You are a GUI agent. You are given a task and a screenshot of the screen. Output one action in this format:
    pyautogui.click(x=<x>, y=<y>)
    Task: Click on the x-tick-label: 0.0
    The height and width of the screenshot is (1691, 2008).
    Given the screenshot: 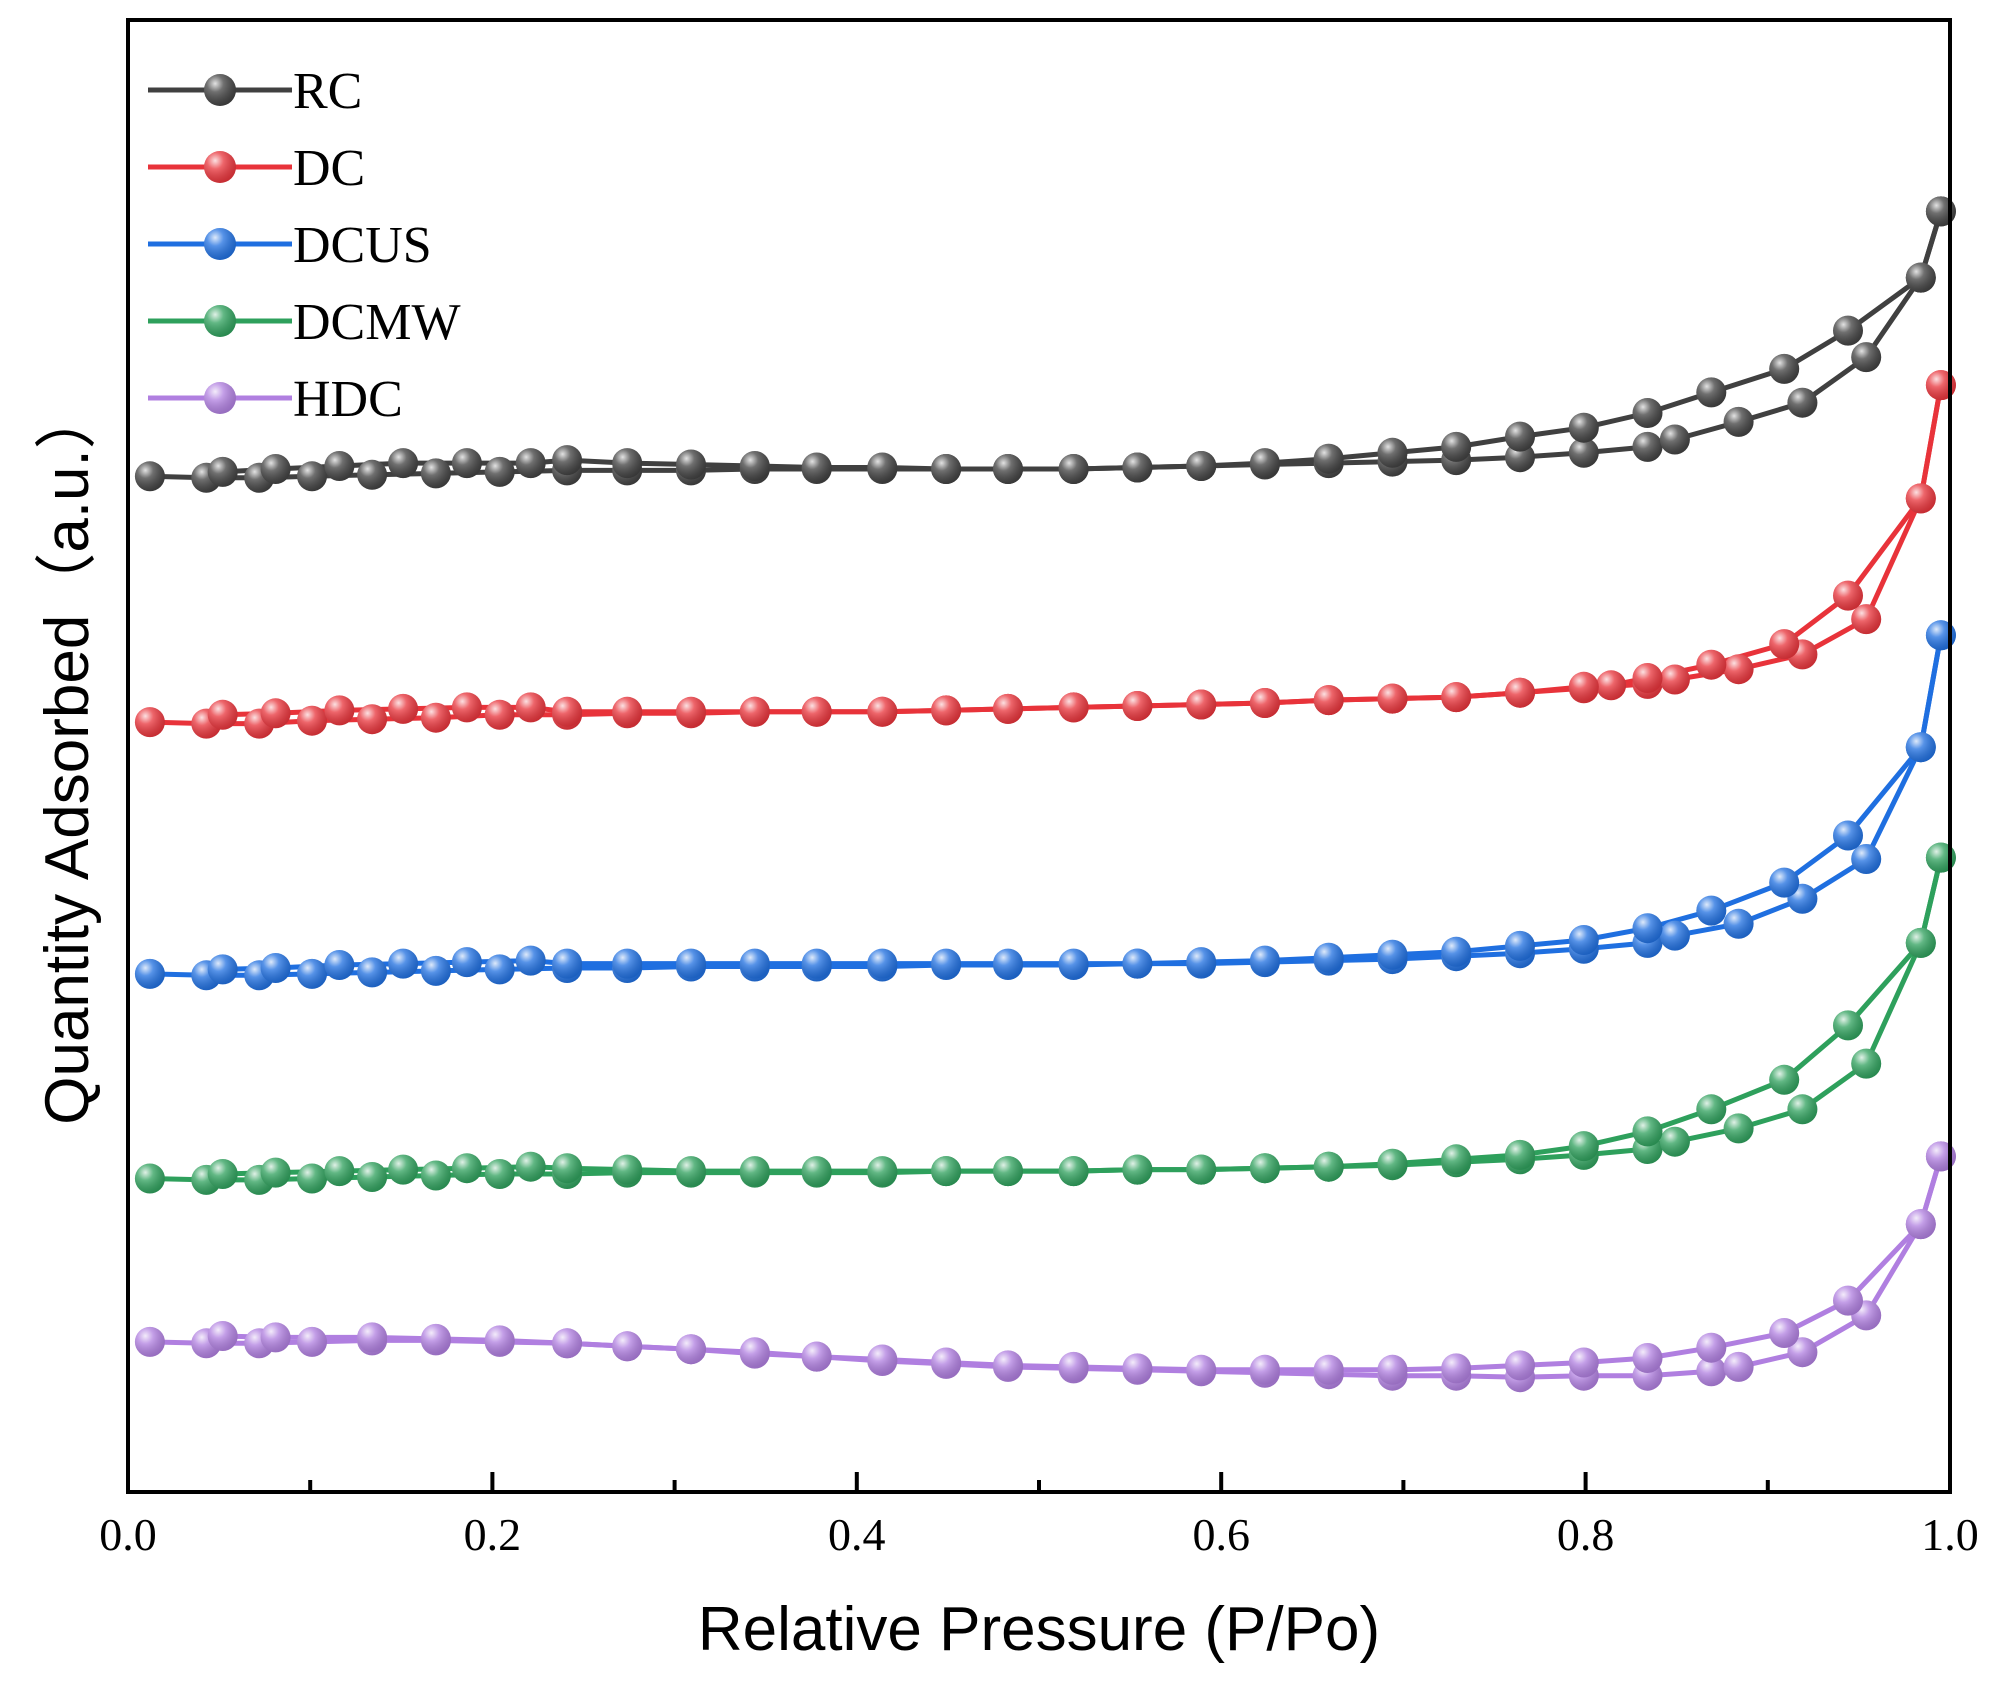 What is the action you would take?
    pyautogui.click(x=128, y=1534)
    